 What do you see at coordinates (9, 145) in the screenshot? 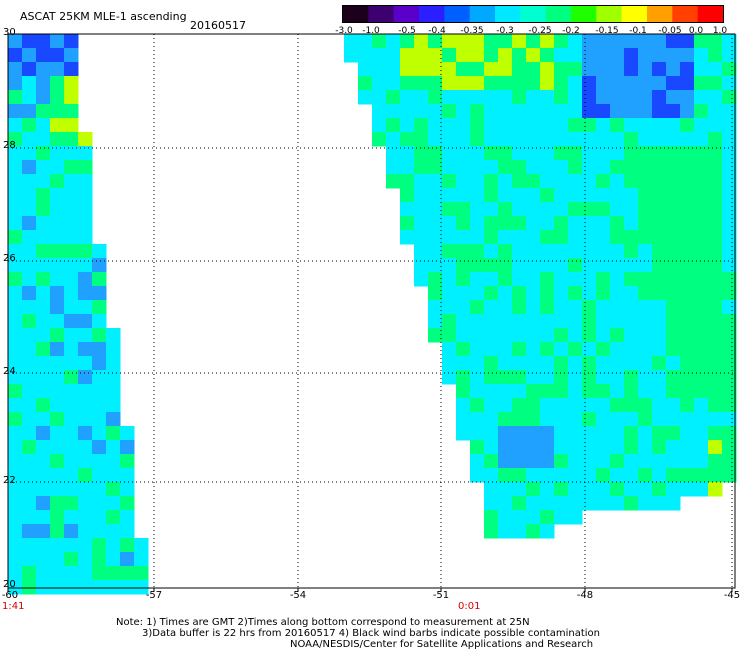
I see `lat-tick-label: 28` at bounding box center [9, 145].